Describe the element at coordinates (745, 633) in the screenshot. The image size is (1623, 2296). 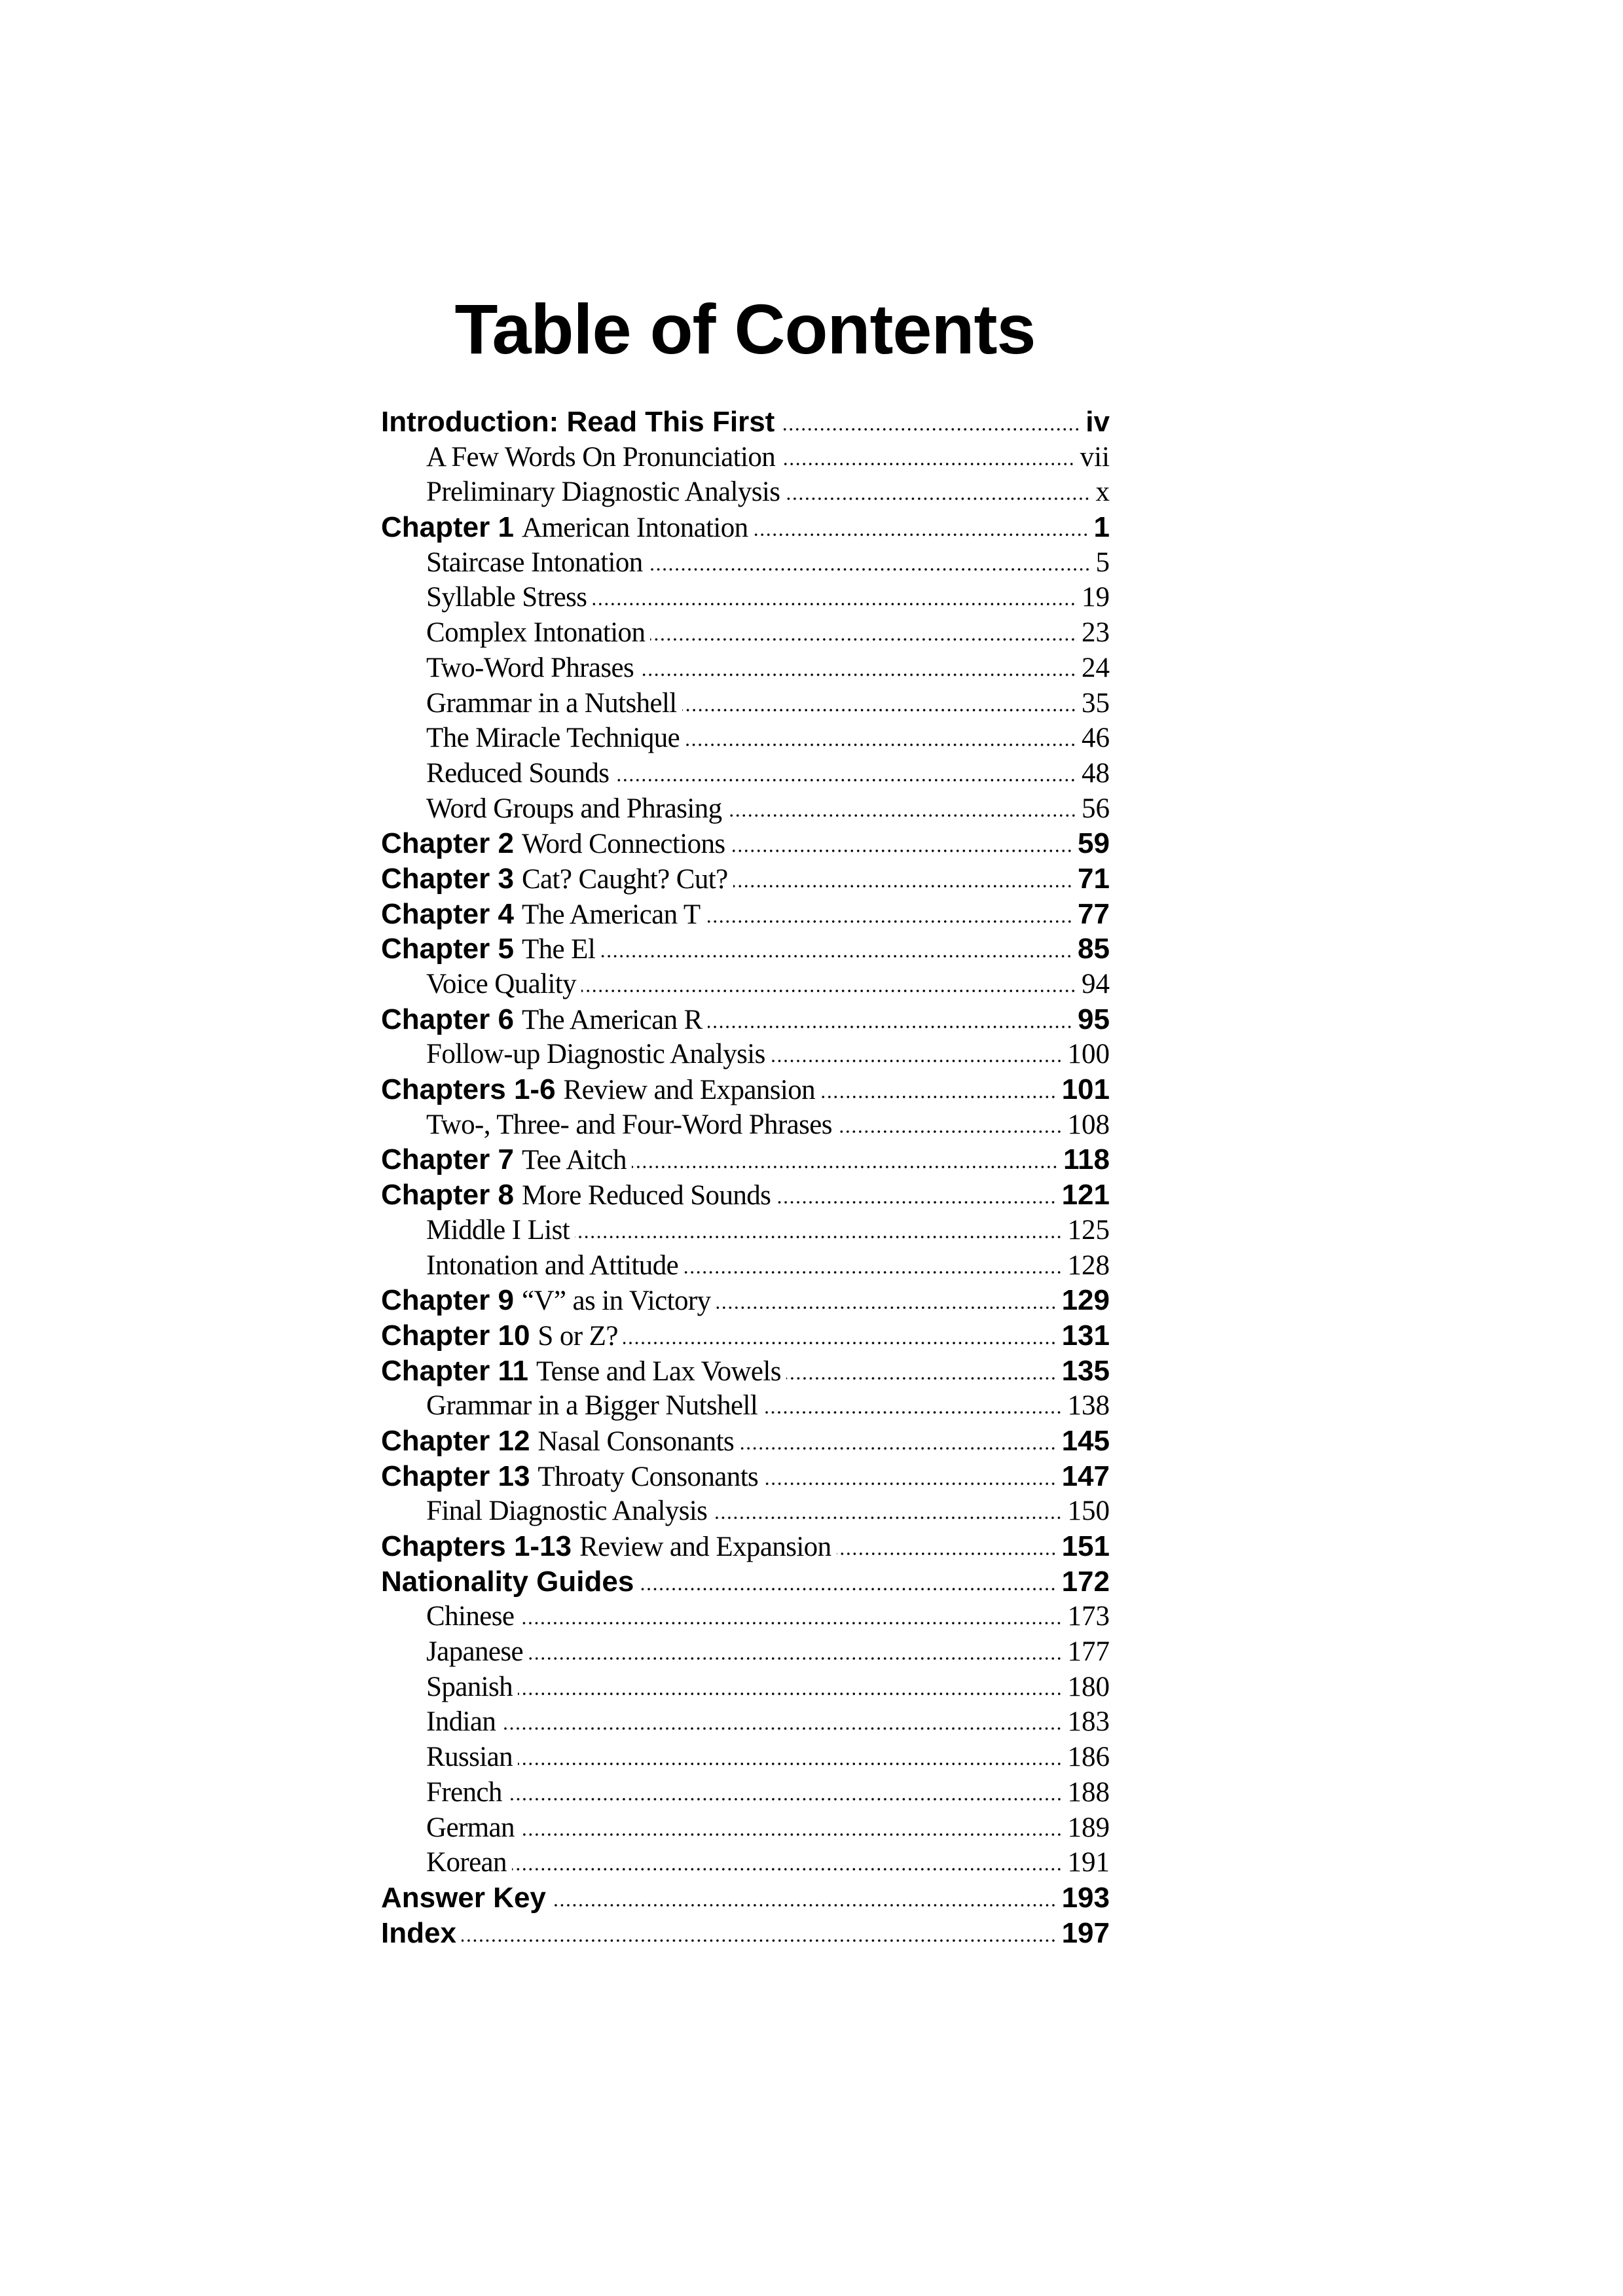
I see `toc-subentry: Complex Intonation 23` at that location.